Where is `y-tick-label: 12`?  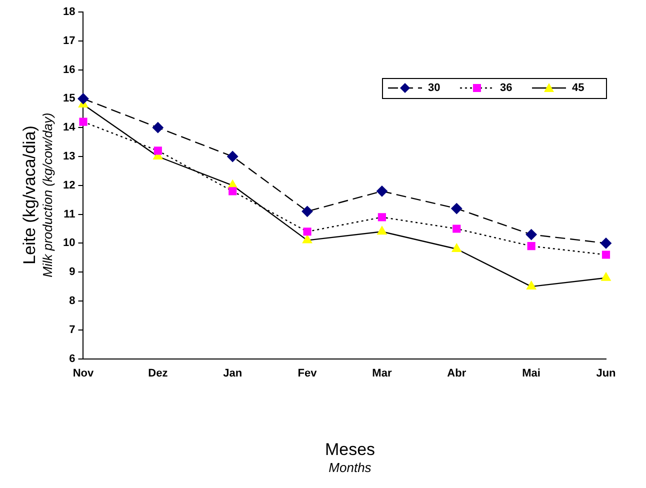
y-tick-label: 12 is located at coordinates (69, 185).